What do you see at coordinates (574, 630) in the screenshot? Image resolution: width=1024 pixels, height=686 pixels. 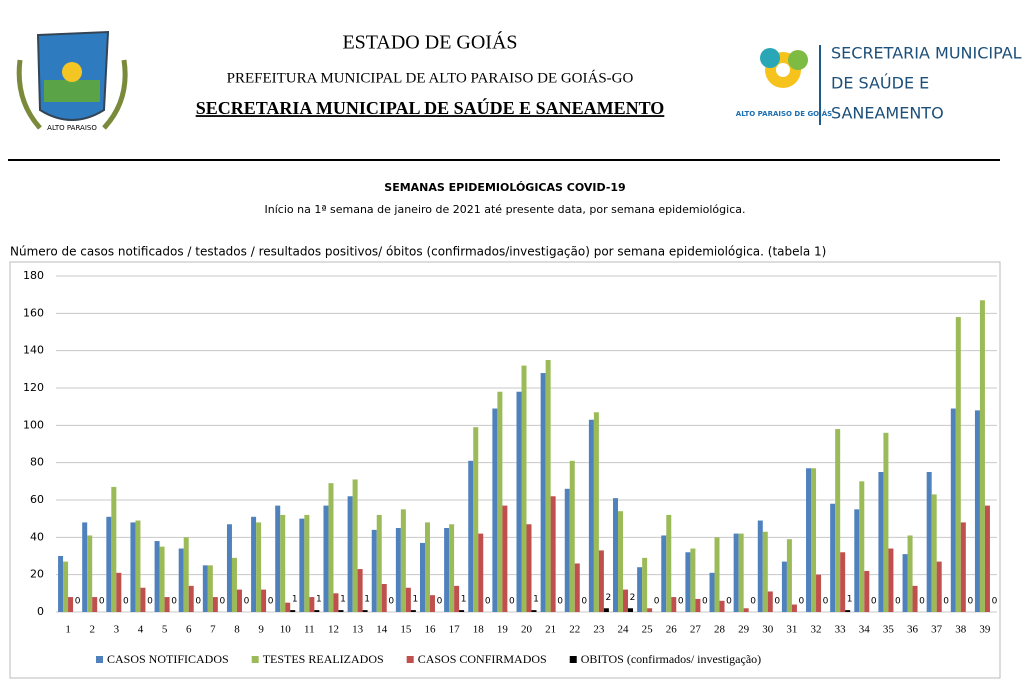 I see `x-tick-label: 22` at bounding box center [574, 630].